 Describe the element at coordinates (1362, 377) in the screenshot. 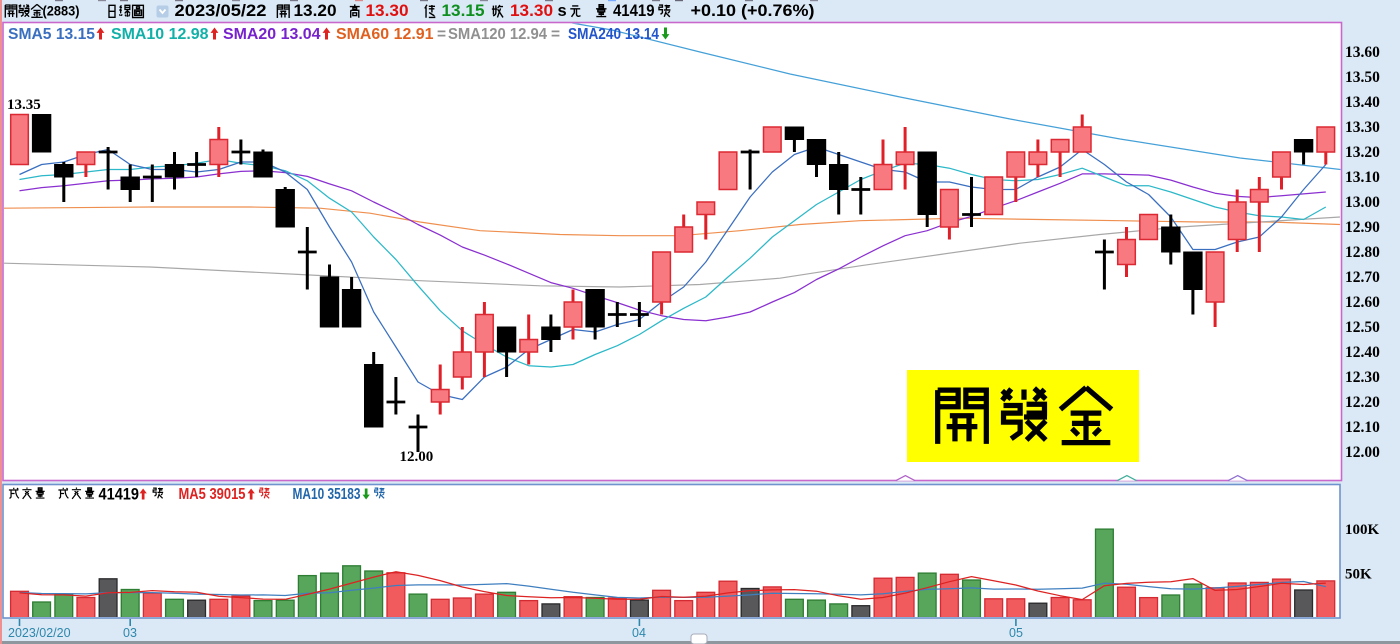

I see `svg-text: 12.30` at that location.